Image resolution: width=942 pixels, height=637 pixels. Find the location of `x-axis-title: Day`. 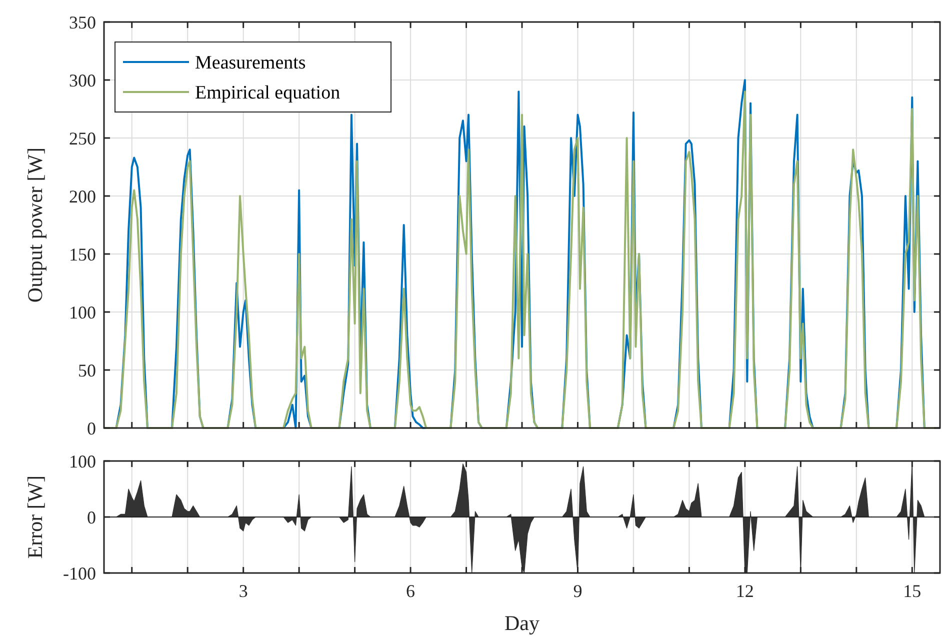

x-axis-title: Day is located at coordinates (522, 623).